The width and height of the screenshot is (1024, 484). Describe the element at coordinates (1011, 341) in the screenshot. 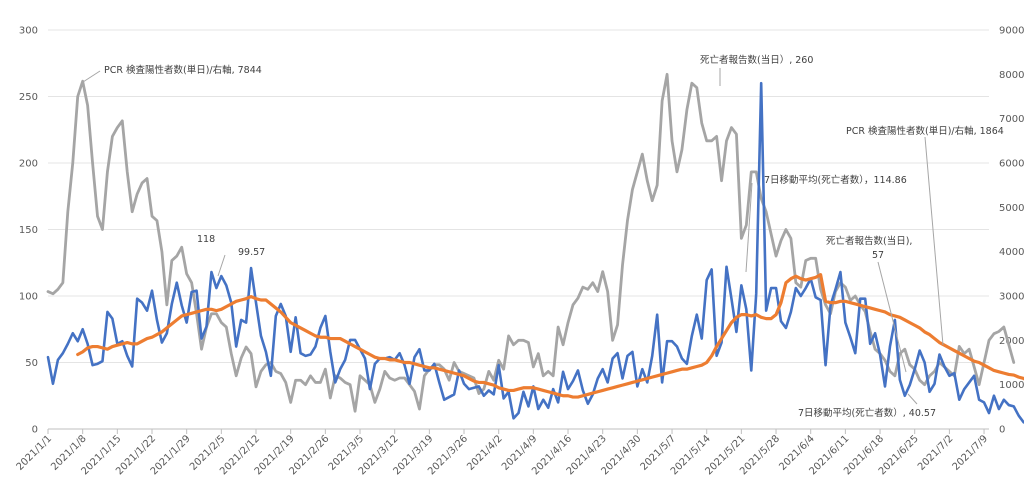

I see `y-right-tick-label: 2000` at that location.